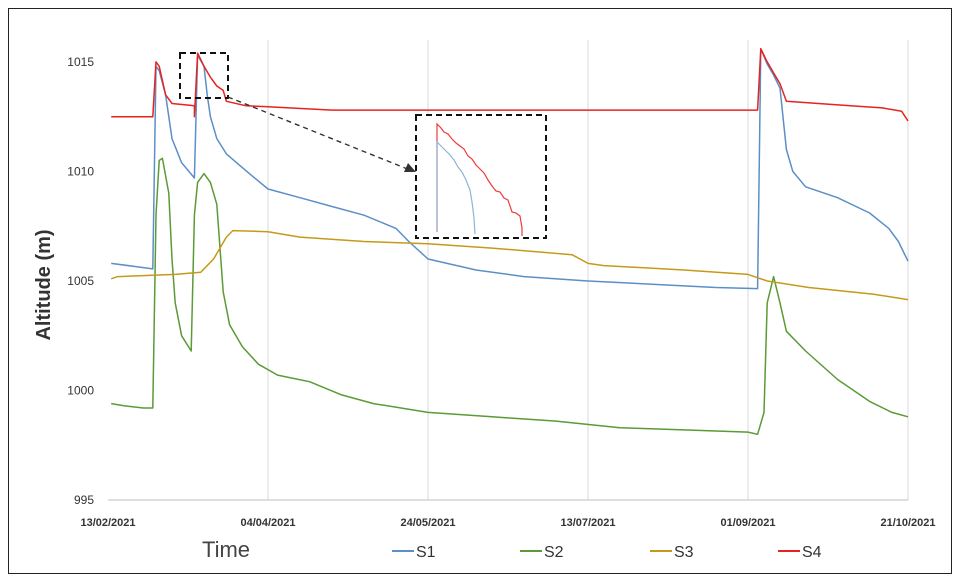  What do you see at coordinates (267, 523) in the screenshot?
I see `x-tick-label: 04/04/2021` at bounding box center [267, 523].